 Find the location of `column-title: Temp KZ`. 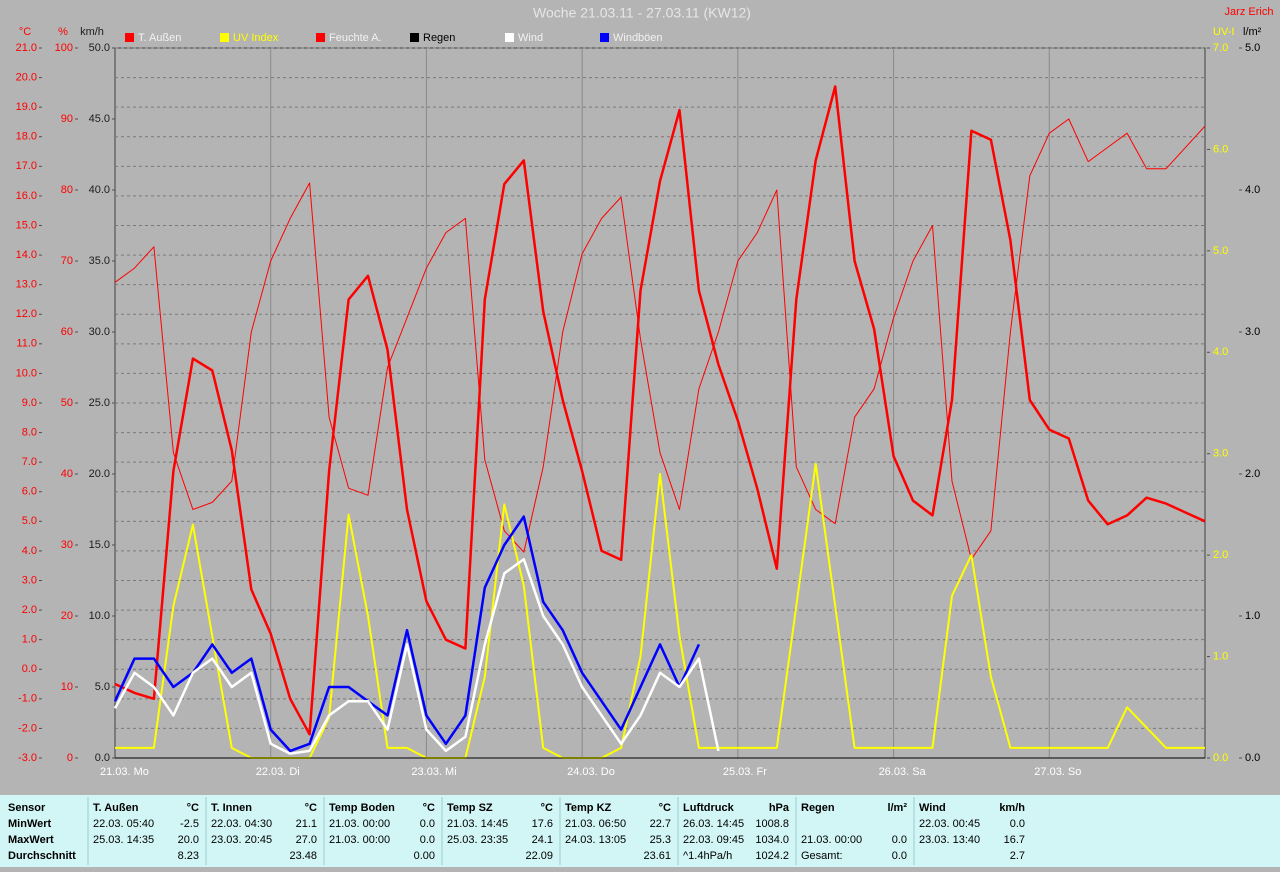

column-title: Temp KZ is located at coordinates (588, 808).